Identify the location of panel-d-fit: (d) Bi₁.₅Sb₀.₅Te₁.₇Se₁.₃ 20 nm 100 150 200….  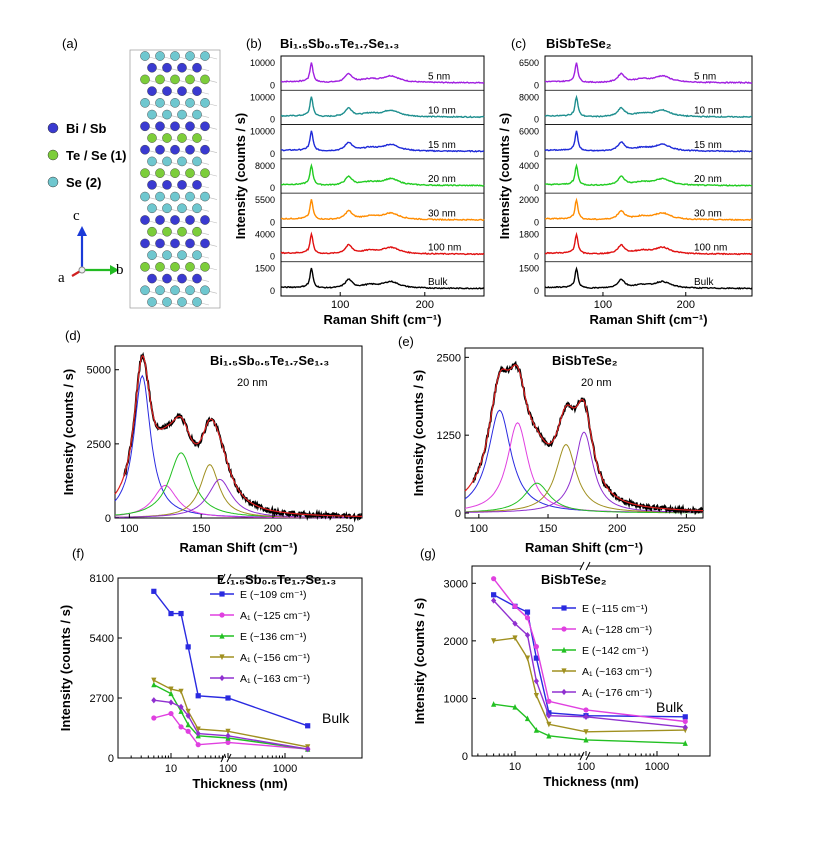
(212, 441).